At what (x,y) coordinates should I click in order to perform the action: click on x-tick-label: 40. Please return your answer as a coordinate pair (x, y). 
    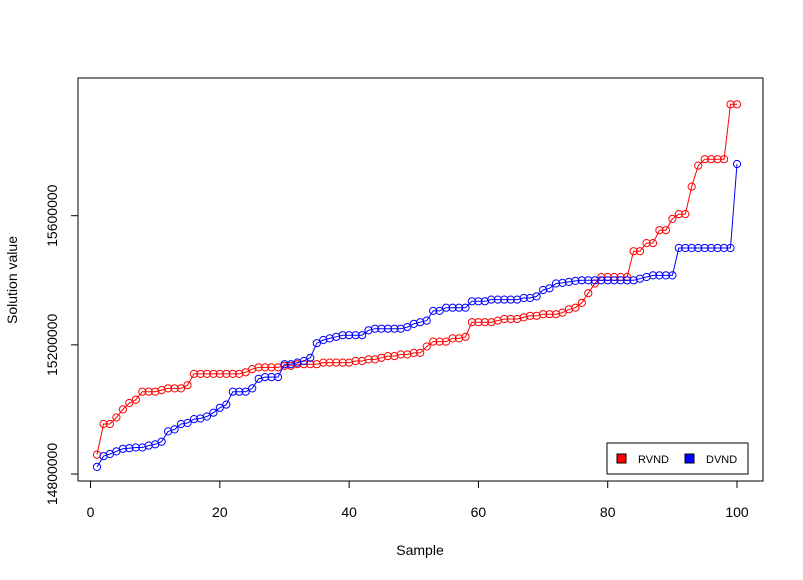
    Looking at the image, I should click on (349, 512).